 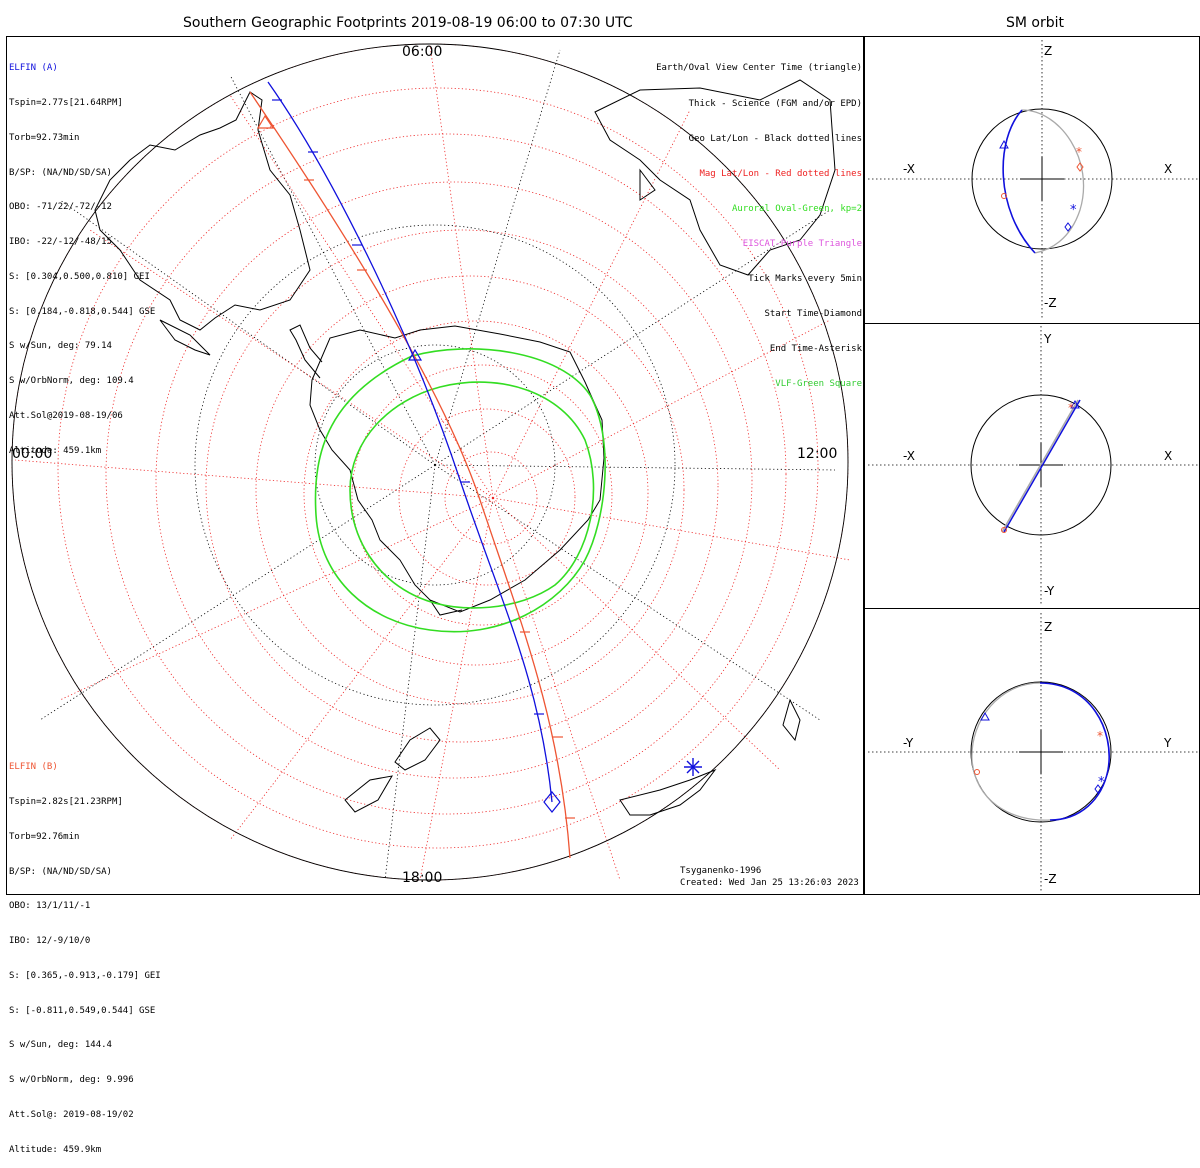 I want to click on panel2-bottom-label: -Y, so click(x=1049, y=591).